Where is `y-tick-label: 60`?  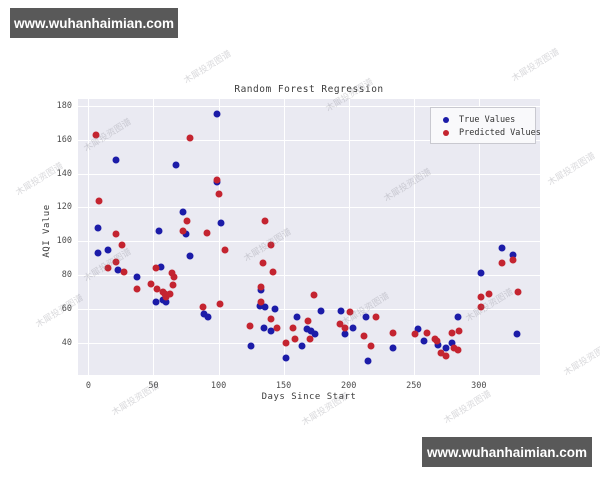 y-tick-label: 60 is located at coordinates (66, 308).